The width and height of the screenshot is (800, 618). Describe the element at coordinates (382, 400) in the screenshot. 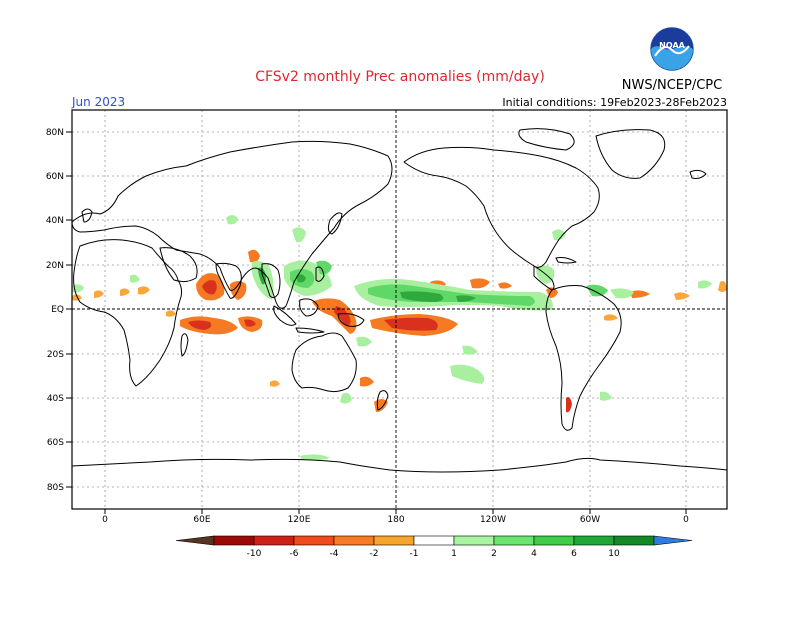

I see `coast-new-zealand` at that location.